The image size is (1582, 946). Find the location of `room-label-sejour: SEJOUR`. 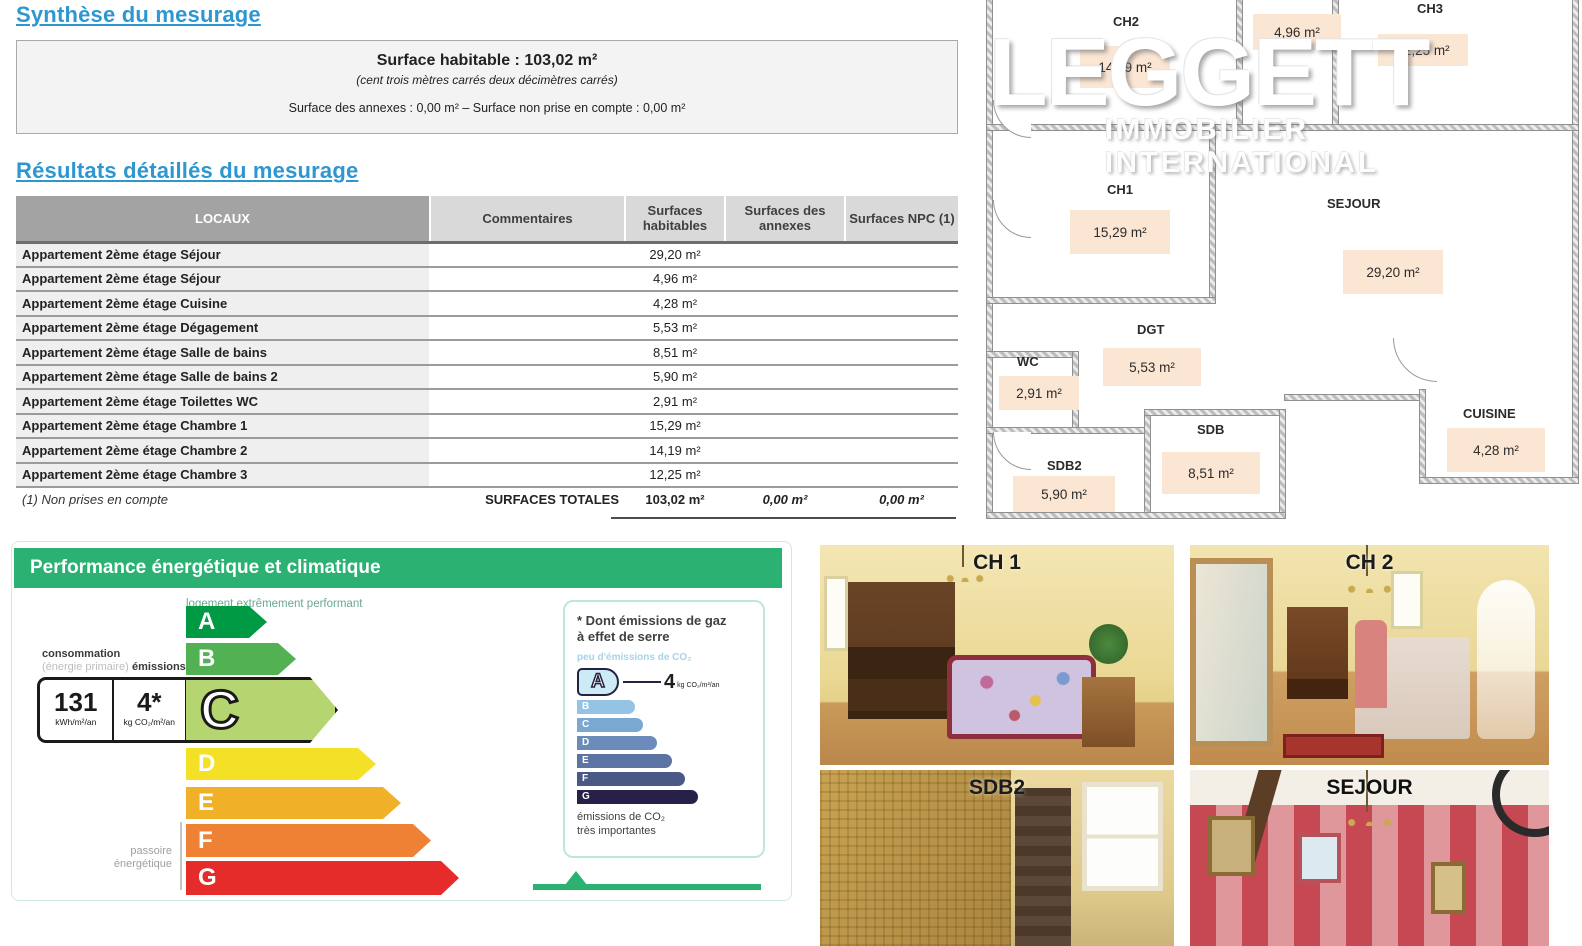

room-label-sejour: SEJOUR is located at coordinates (1354, 203).